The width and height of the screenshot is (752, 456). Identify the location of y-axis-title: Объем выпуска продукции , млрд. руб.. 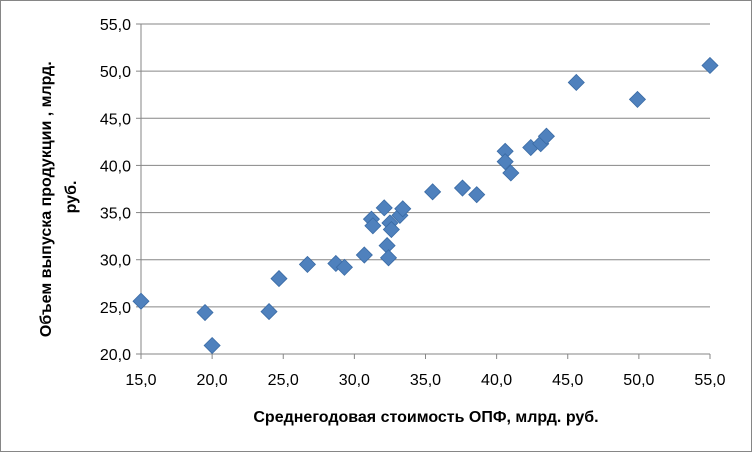
(59, 197).